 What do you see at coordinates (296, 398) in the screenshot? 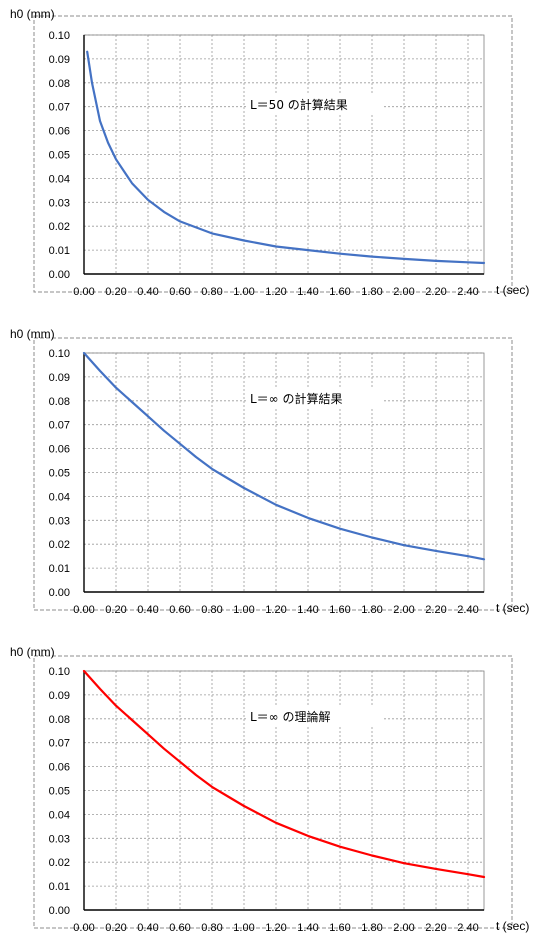
I see `chart-annotation: L＝∞ の計算結果` at bounding box center [296, 398].